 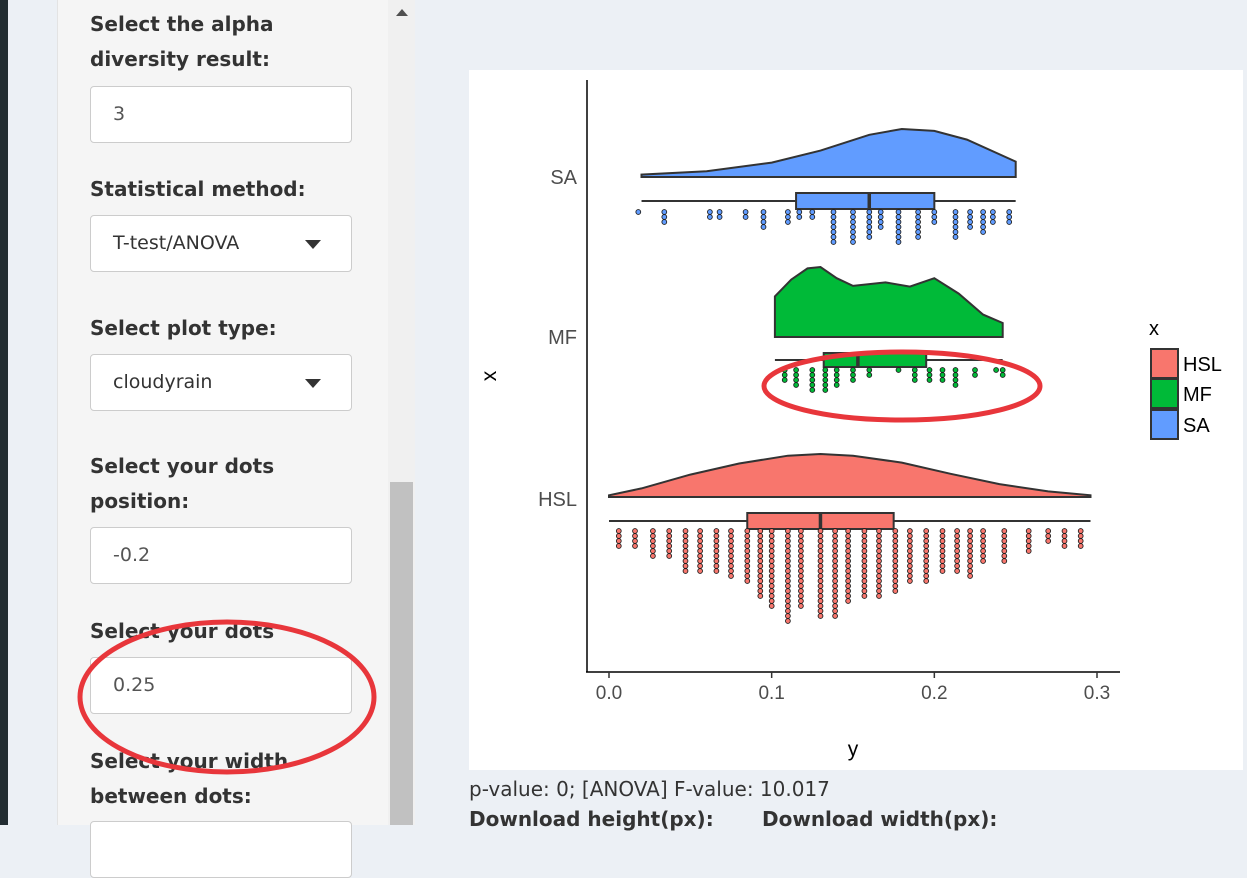 I want to click on scrollbar-thumb, so click(x=401, y=653).